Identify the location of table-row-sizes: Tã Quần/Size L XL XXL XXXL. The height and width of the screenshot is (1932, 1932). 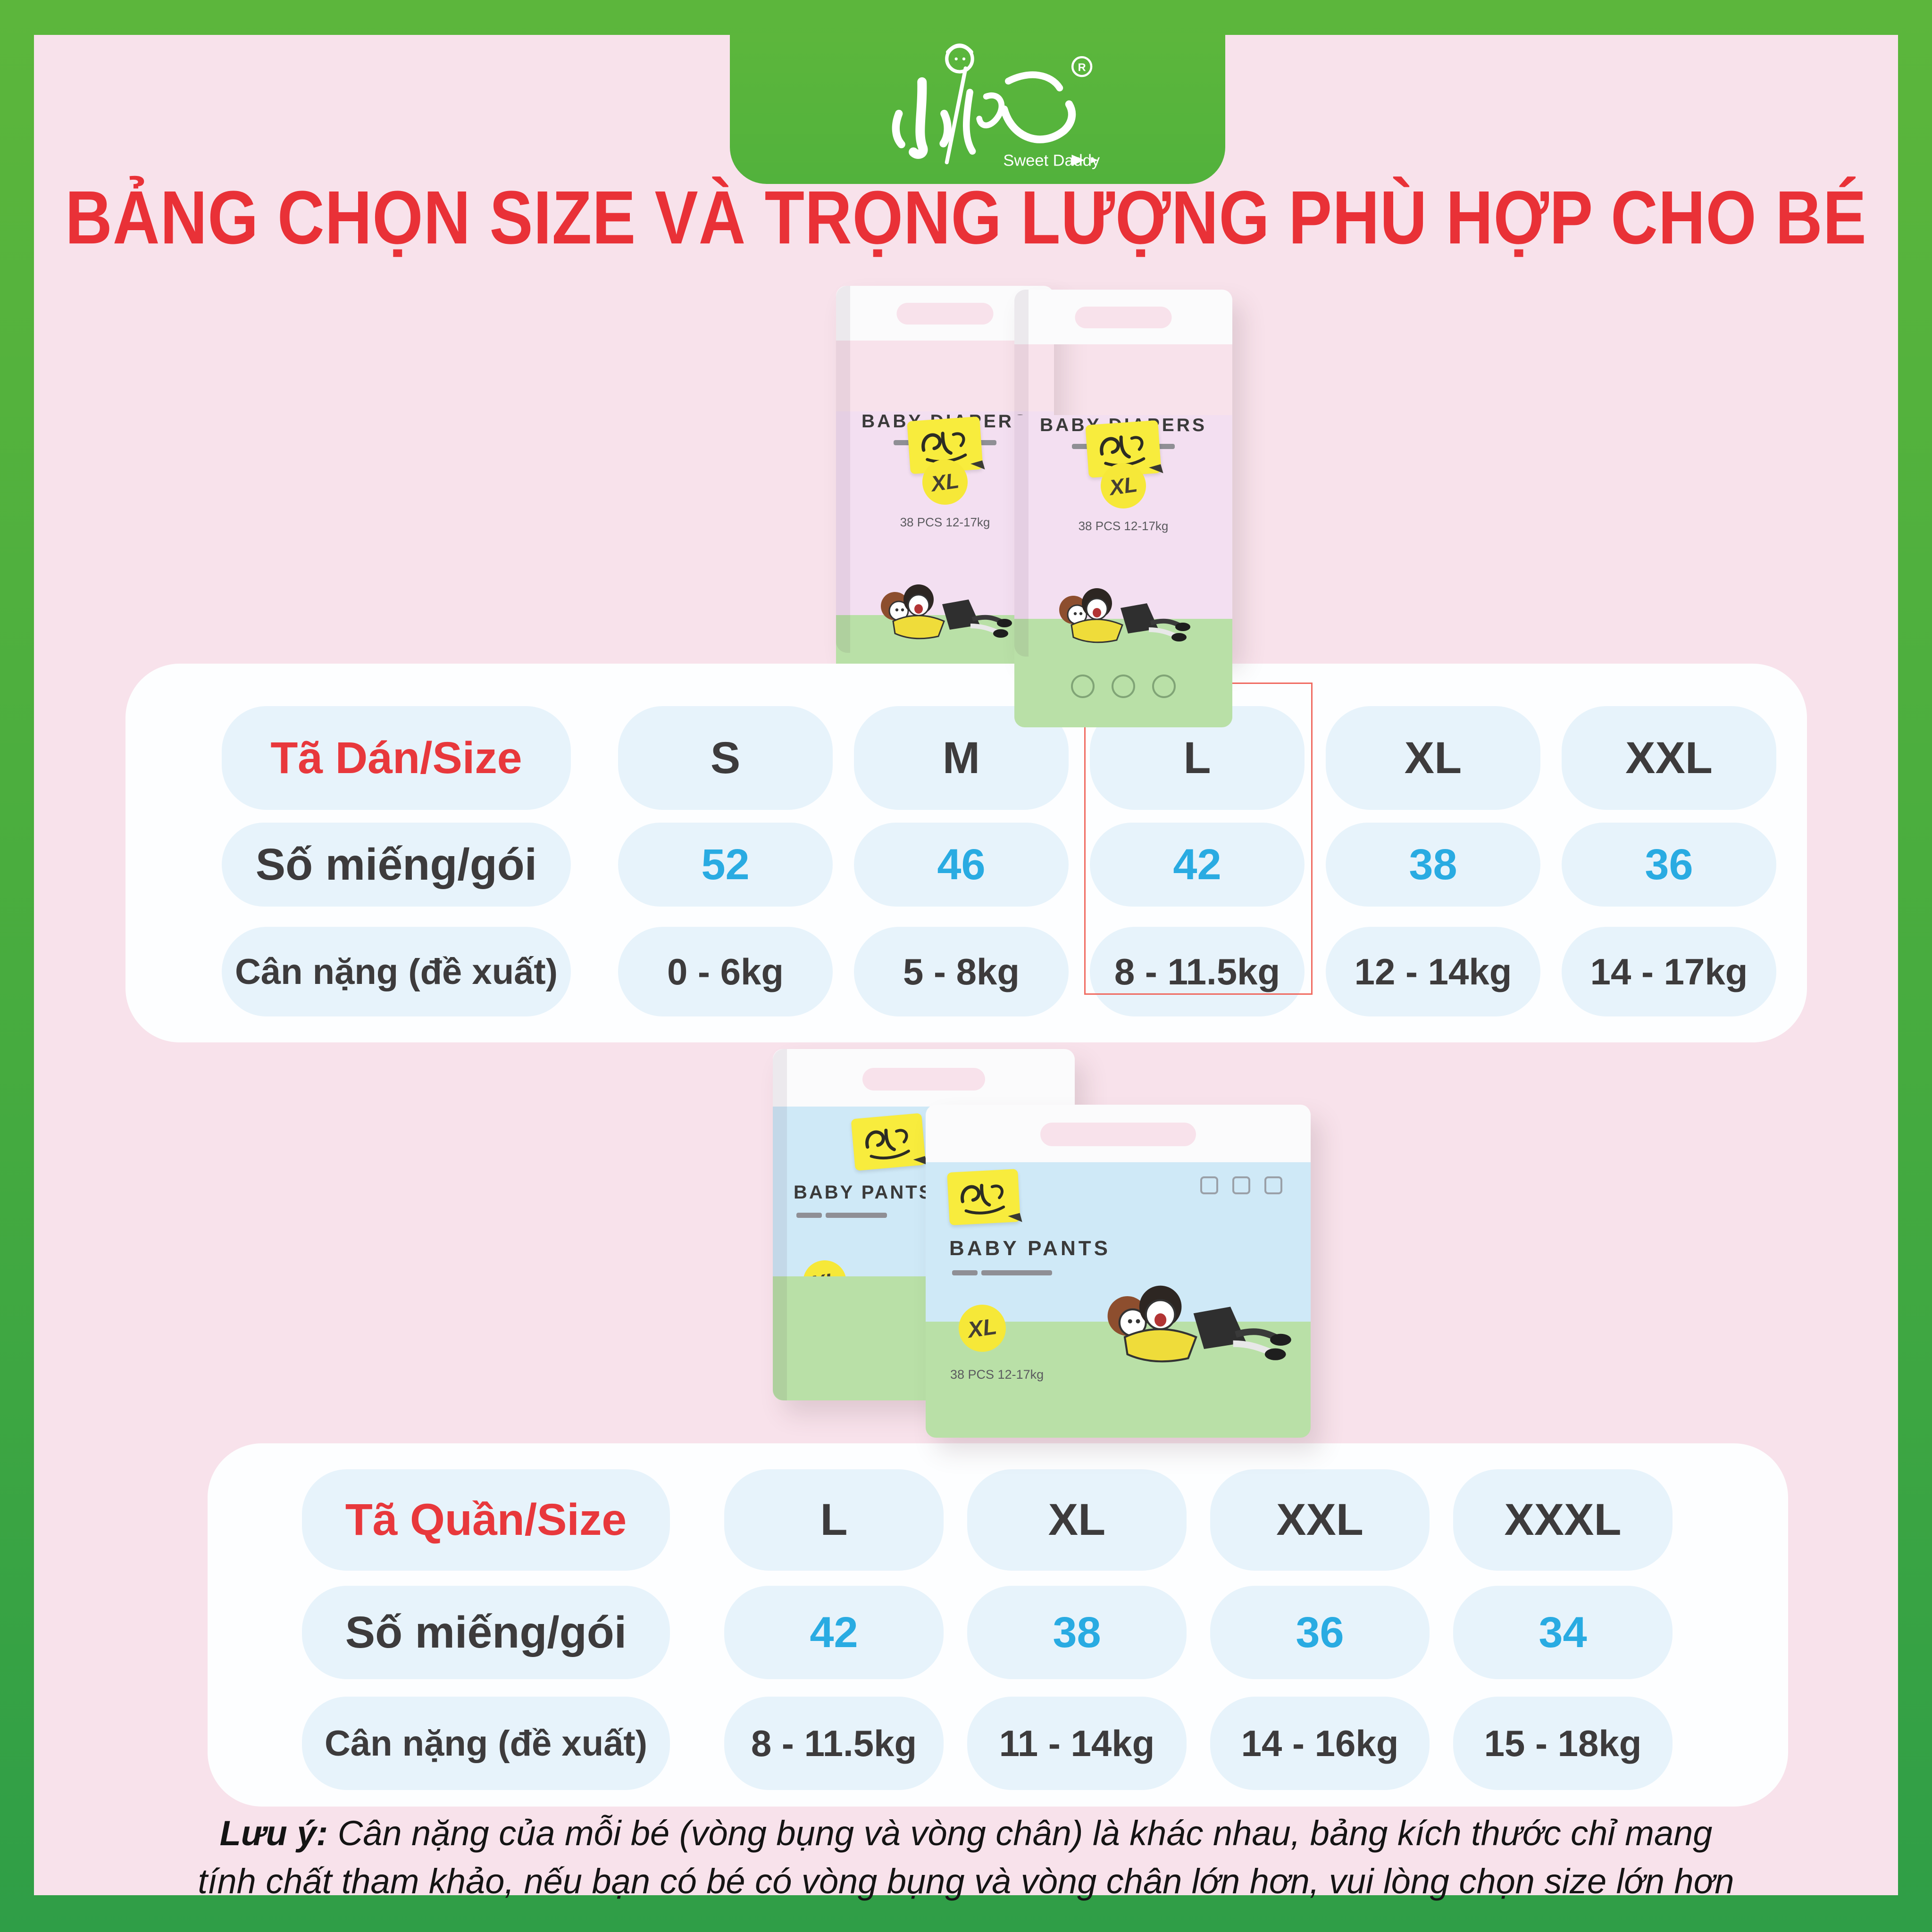
(999, 1520).